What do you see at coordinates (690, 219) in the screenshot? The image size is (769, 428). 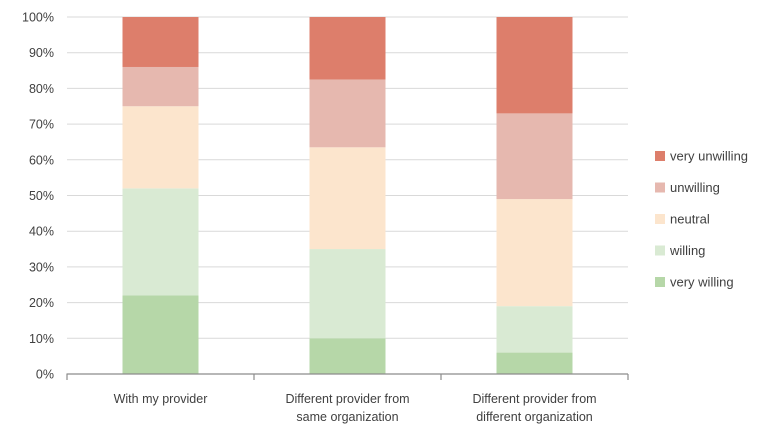 I see `legend-label: neutral` at bounding box center [690, 219].